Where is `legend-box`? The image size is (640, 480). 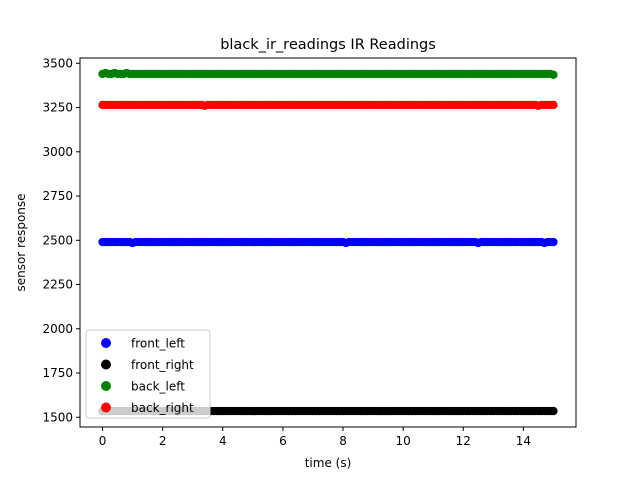
legend-box is located at coordinates (148, 374).